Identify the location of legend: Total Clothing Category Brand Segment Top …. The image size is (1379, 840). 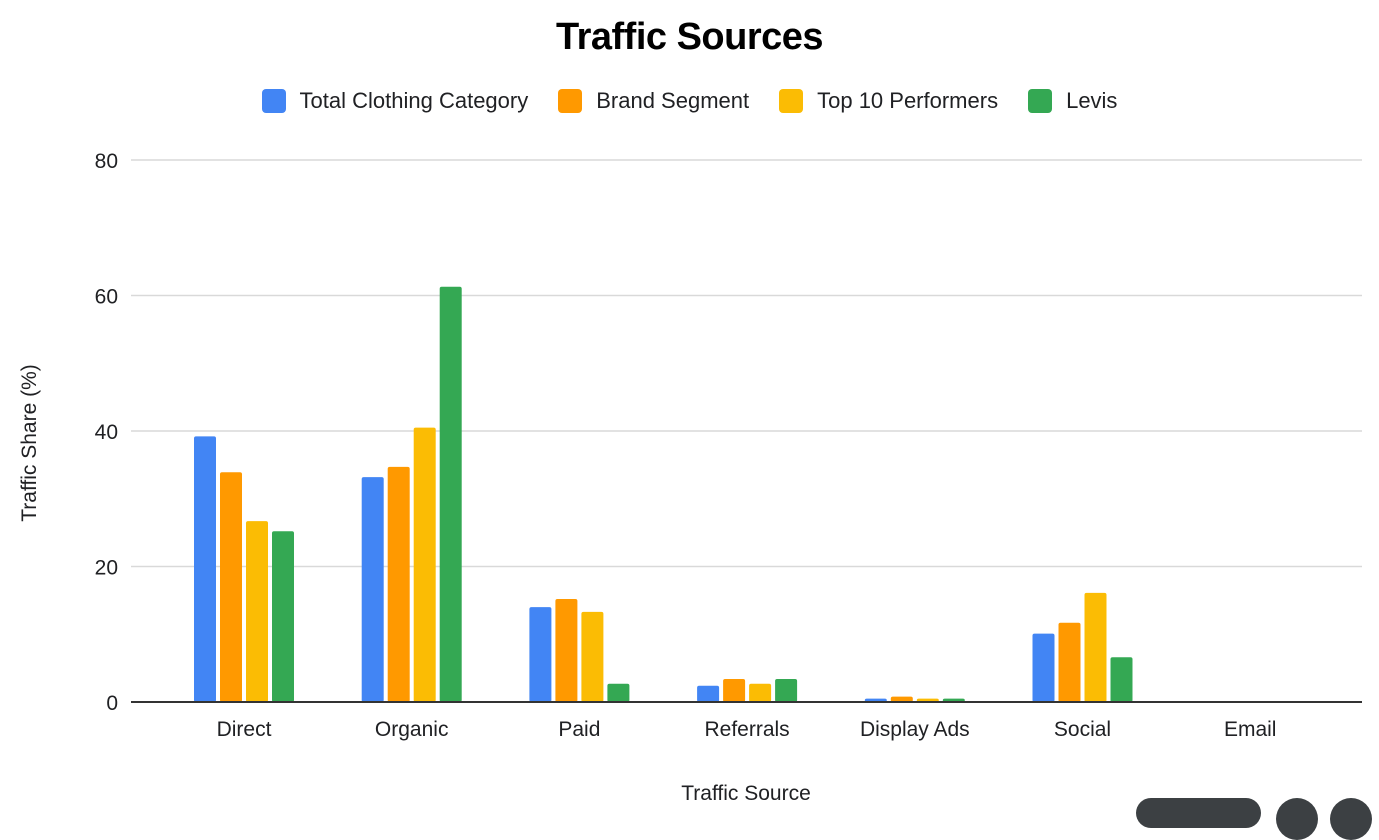
(689, 101).